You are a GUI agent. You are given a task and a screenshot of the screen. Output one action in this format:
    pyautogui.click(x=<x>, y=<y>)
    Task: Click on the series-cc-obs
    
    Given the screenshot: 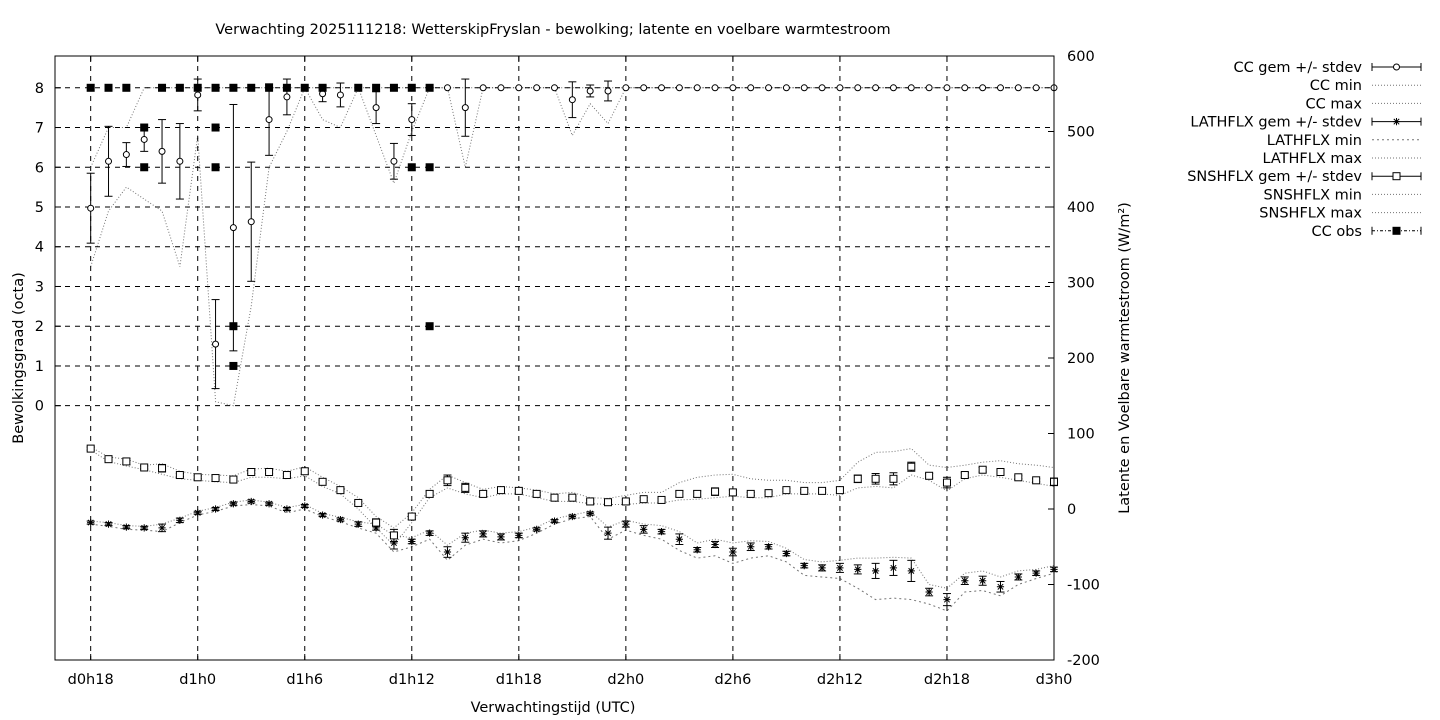 What is the action you would take?
    pyautogui.click(x=260, y=226)
    